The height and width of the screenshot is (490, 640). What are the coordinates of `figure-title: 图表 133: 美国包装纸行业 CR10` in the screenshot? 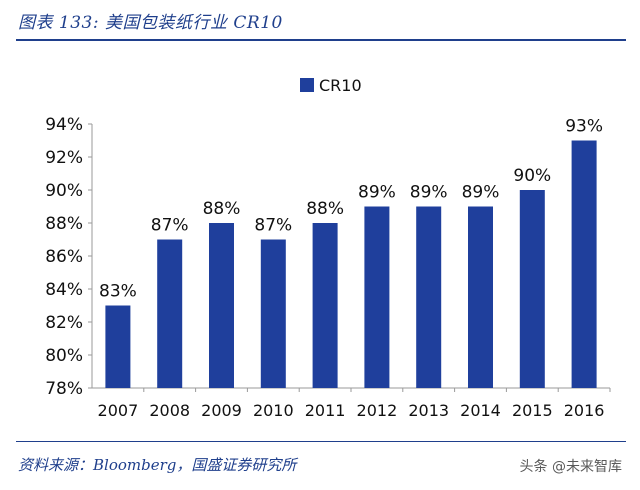 It's located at (150, 23).